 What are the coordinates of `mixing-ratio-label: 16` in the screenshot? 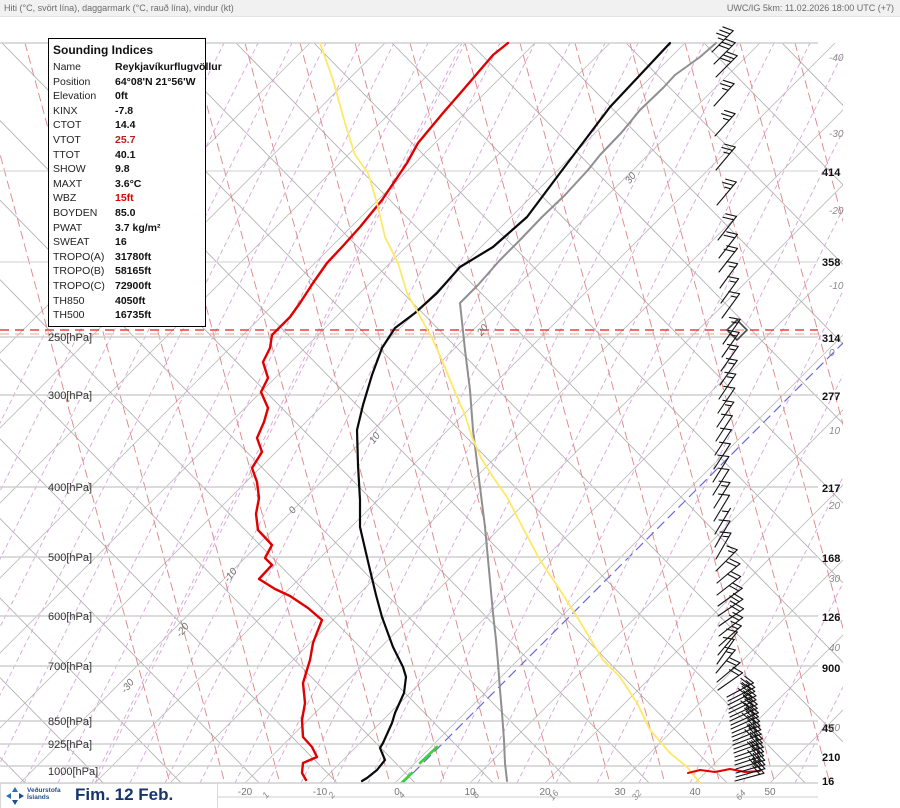 It's located at (554, 795).